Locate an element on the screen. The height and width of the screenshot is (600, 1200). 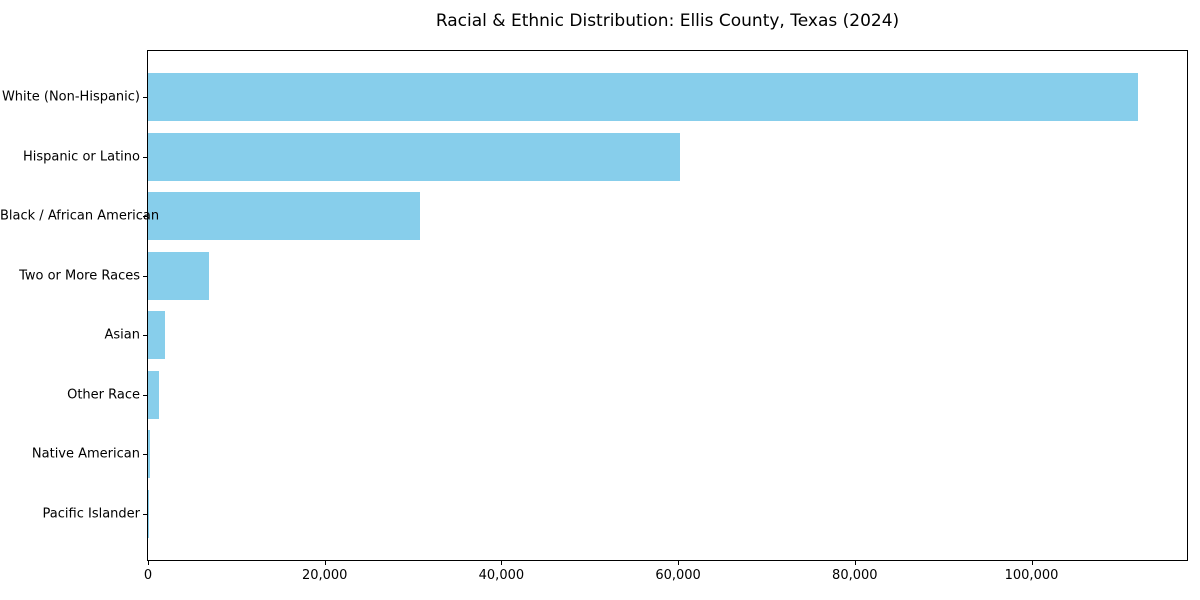
y-tick-label: Native American is located at coordinates (85, 454).